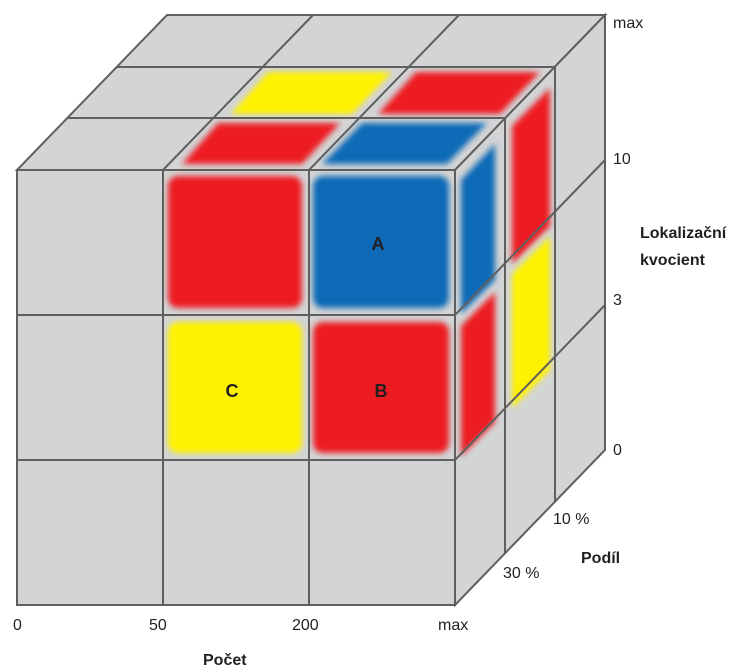  Describe the element at coordinates (571, 519) in the screenshot. I see `z-tick-10: 10 %` at that location.